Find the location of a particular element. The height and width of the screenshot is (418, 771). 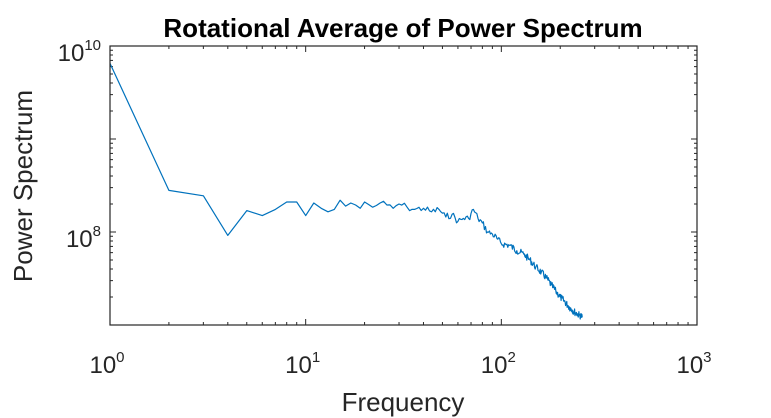

y-tick-label: 1010 is located at coordinates (79, 52).